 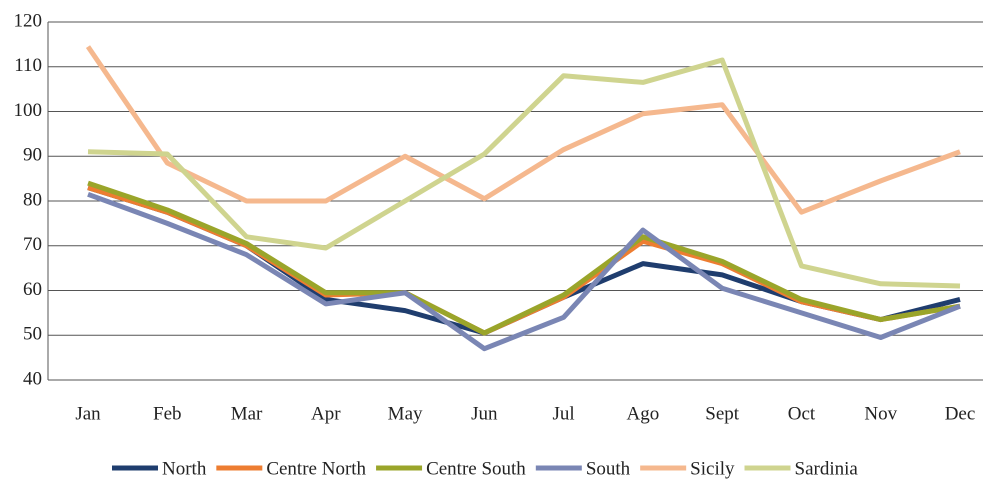 I want to click on legend-item: Sardinia, so click(x=801, y=468).